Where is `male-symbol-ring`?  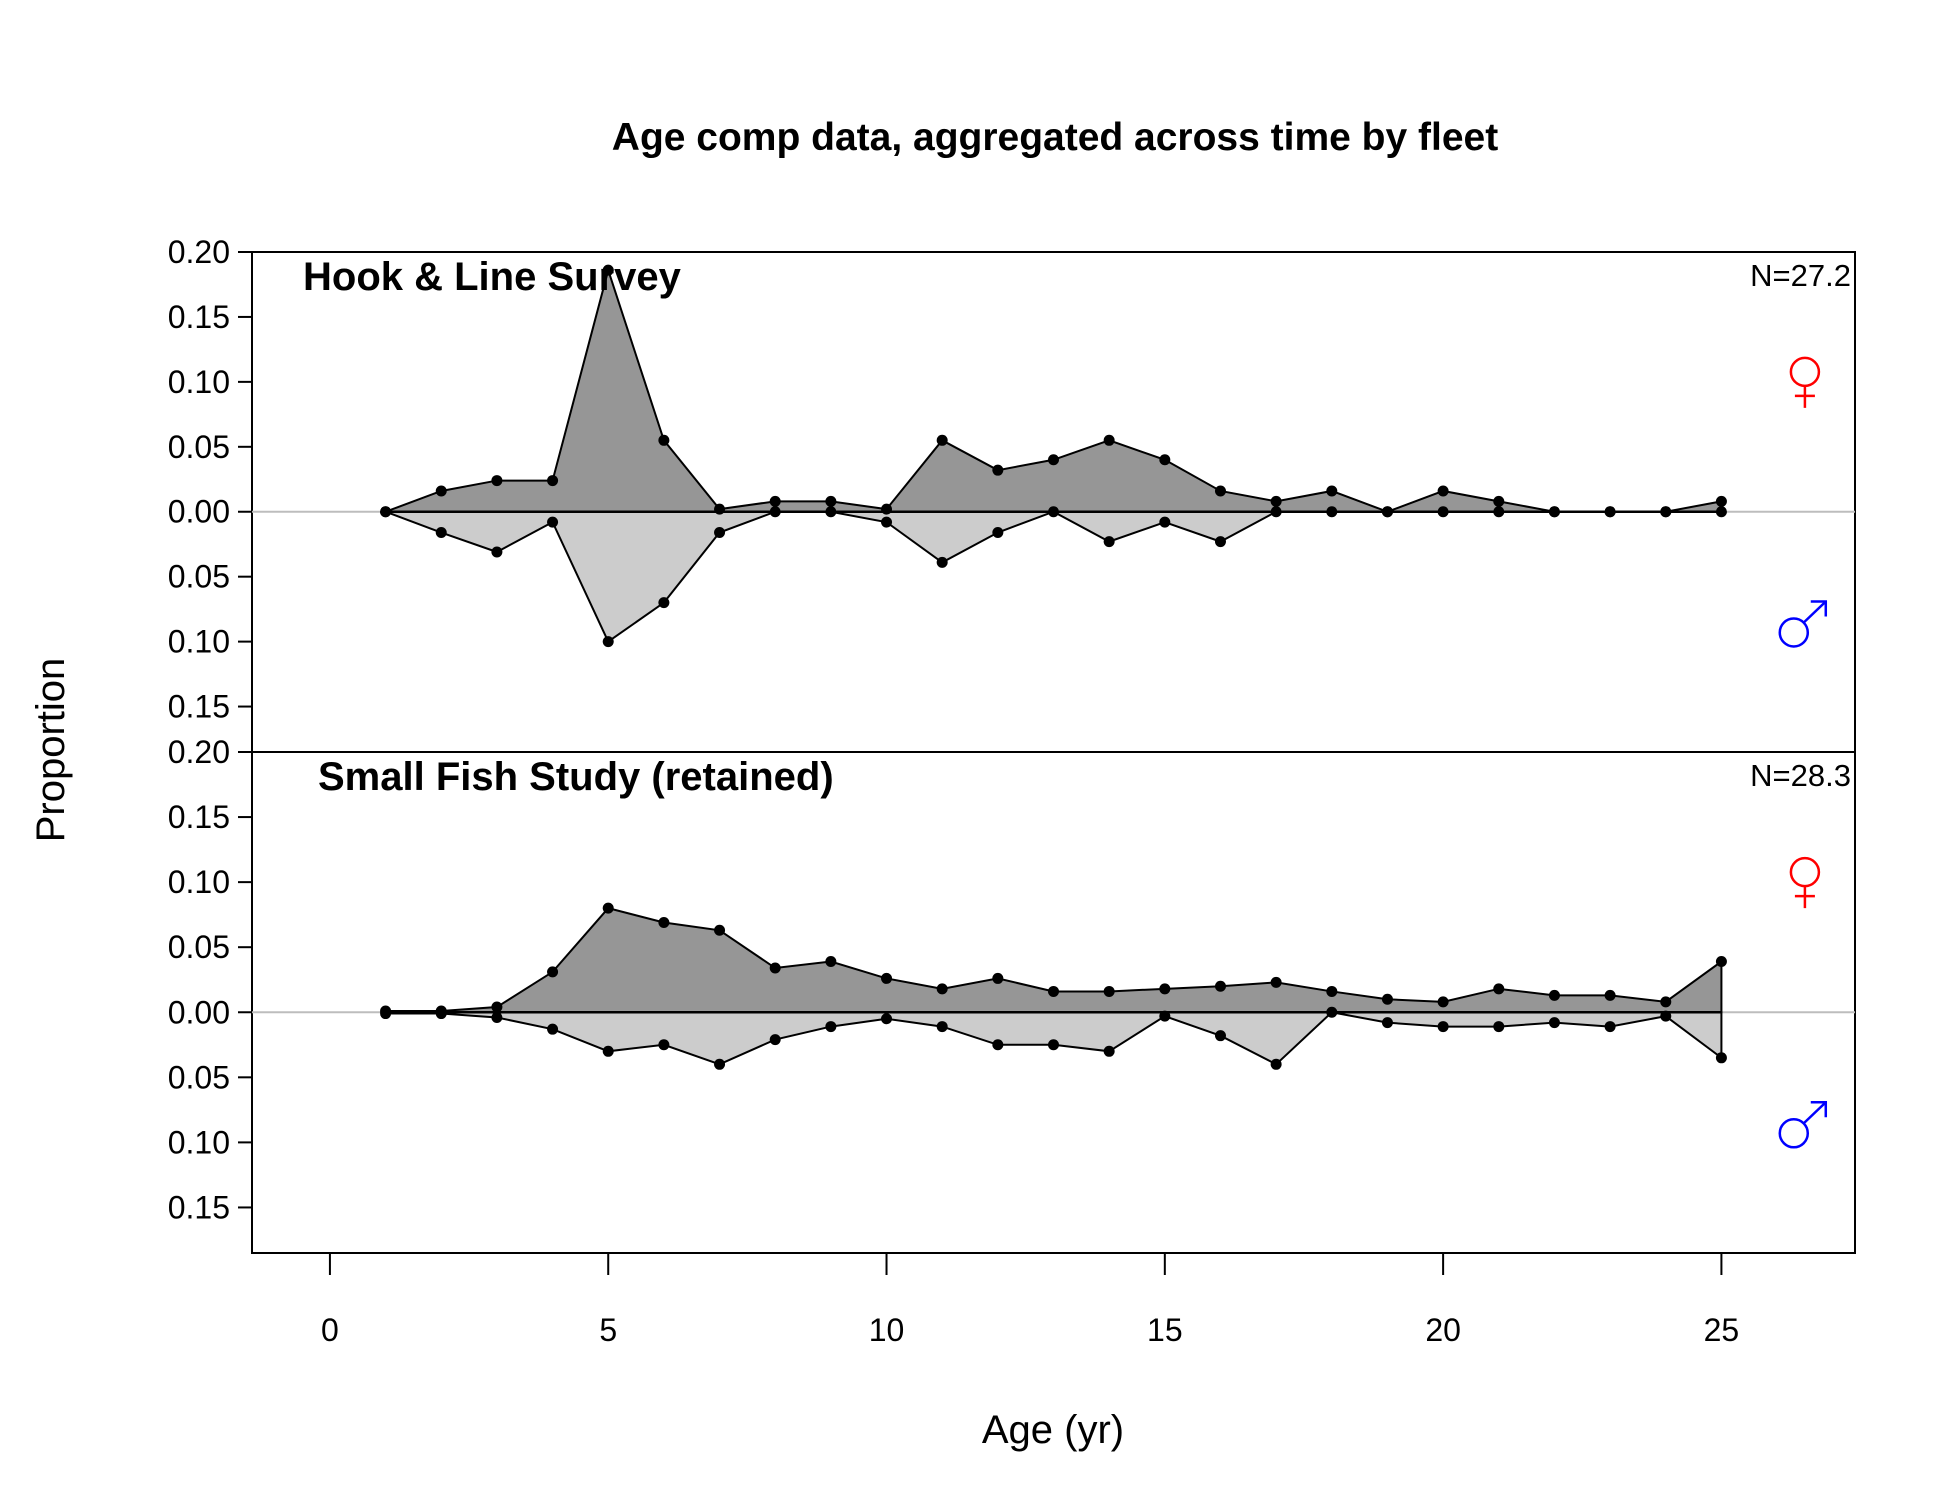
male-symbol-ring is located at coordinates (1794, 1133).